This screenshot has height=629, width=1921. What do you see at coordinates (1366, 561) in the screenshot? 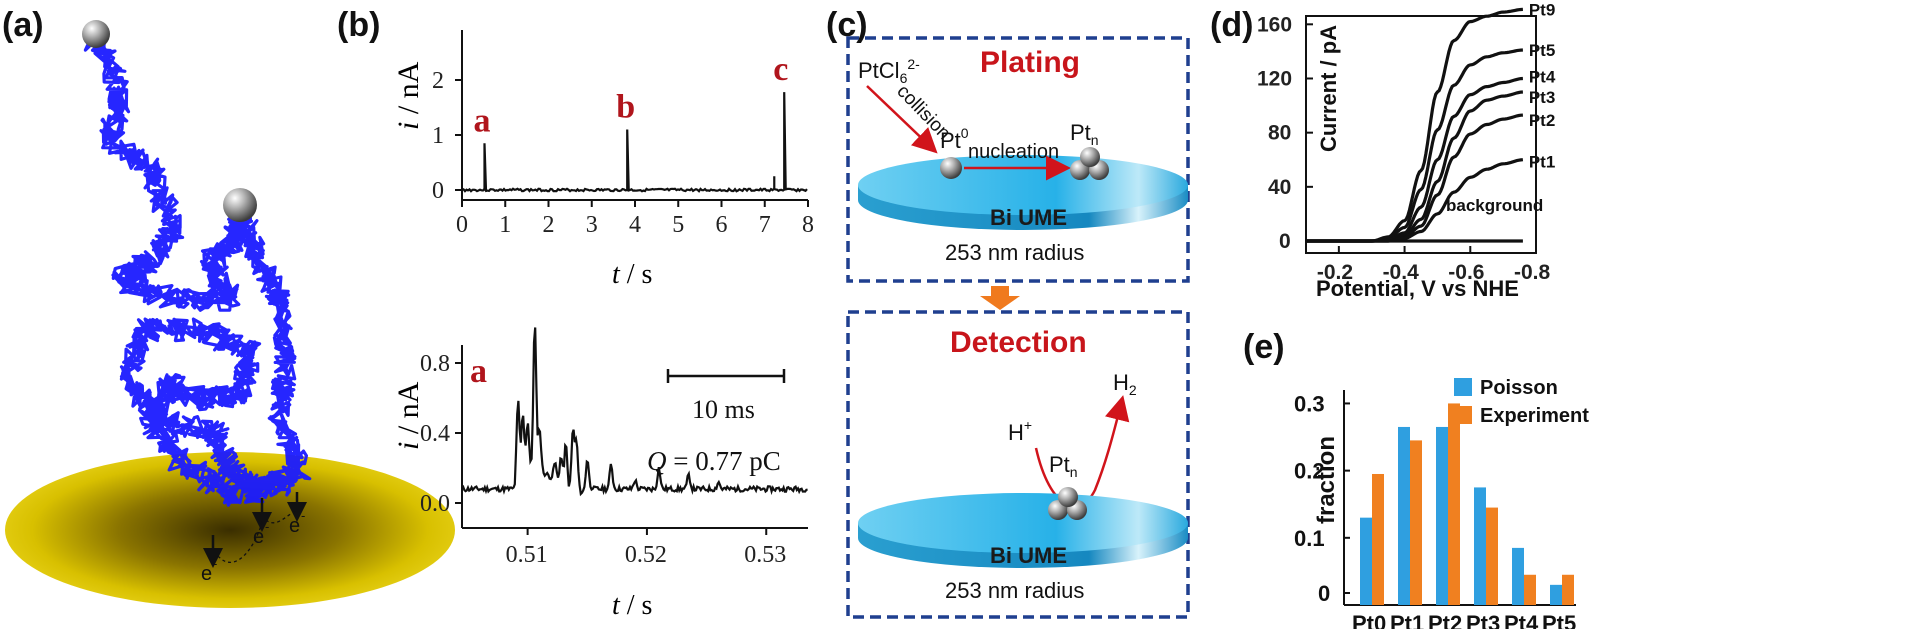
I see `e-bar-poisson-Pt0` at bounding box center [1366, 561].